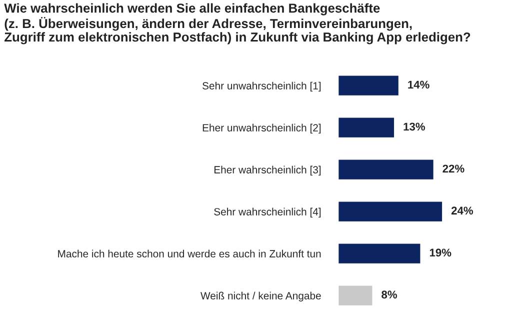 Image resolution: width=516 pixels, height=323 pixels. What do you see at coordinates (419, 84) in the screenshot?
I see `data-label: 14%` at bounding box center [419, 84].